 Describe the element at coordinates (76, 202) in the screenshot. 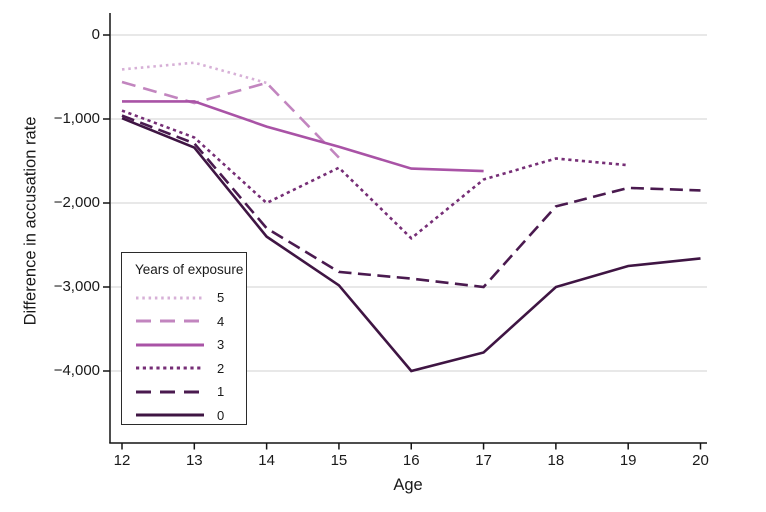

I see `y-tick-label: −2,000` at that location.